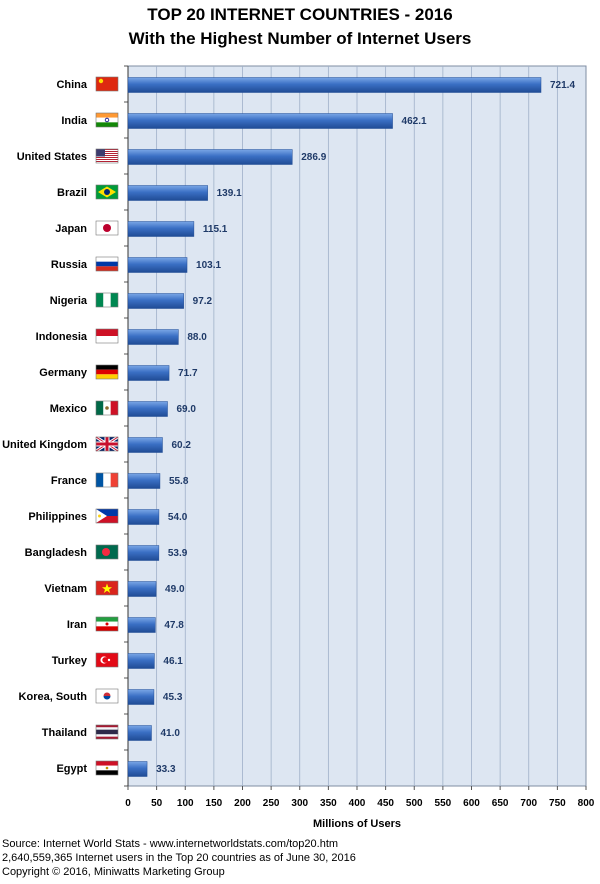 Image resolution: width=600 pixels, height=884 pixels. What do you see at coordinates (586, 803) in the screenshot?
I see `x-tick-label: 800` at bounding box center [586, 803].